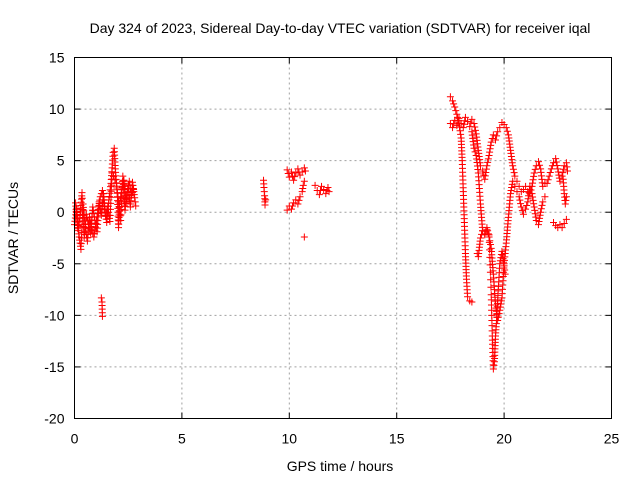  Describe the element at coordinates (13, 238) in the screenshot. I see `y-axis-label: SDTVAR / TECUs` at that location.